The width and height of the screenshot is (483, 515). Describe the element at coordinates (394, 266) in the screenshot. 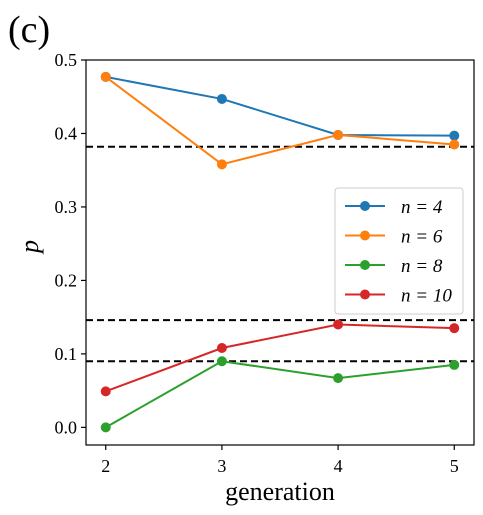

I see `legend-entry: n = 8` at that location.